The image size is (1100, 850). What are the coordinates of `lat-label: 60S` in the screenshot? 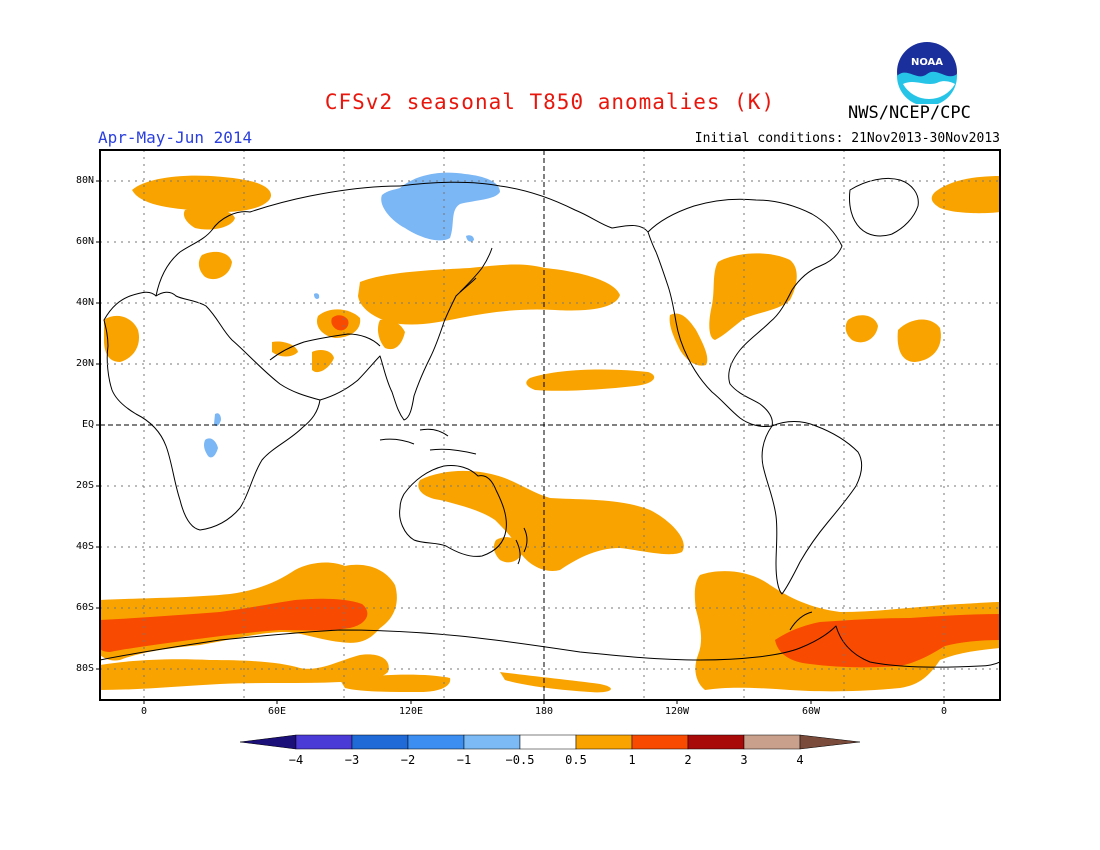 It's located at (84, 607).